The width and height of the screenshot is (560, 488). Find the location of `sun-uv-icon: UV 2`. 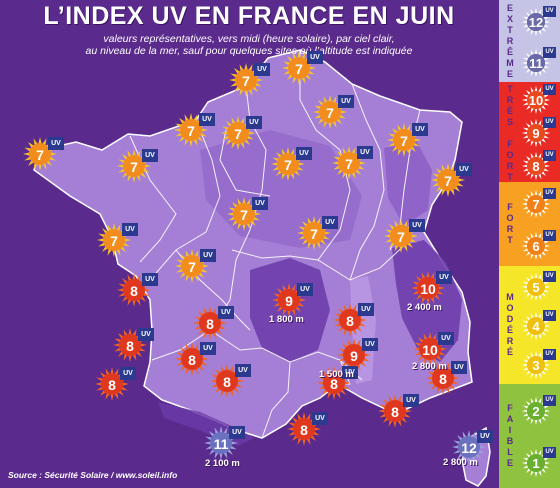

sun-uv-icon: UV 2 is located at coordinates (539, 411).